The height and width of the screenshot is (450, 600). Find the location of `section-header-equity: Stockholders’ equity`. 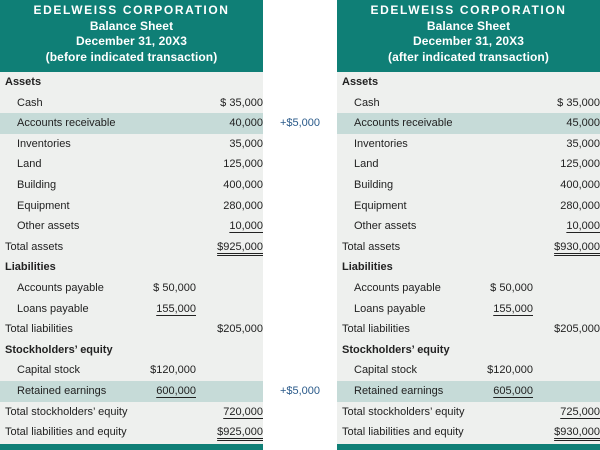

section-header-equity: Stockholders’ equity is located at coordinates (468, 350).